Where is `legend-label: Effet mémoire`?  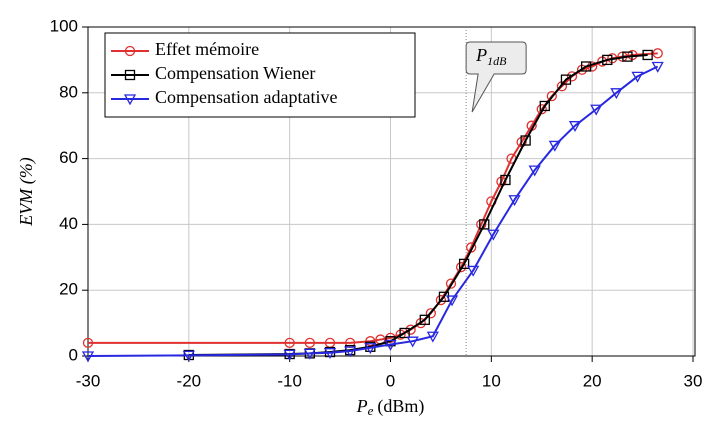 legend-label: Effet mémoire is located at coordinates (207, 49).